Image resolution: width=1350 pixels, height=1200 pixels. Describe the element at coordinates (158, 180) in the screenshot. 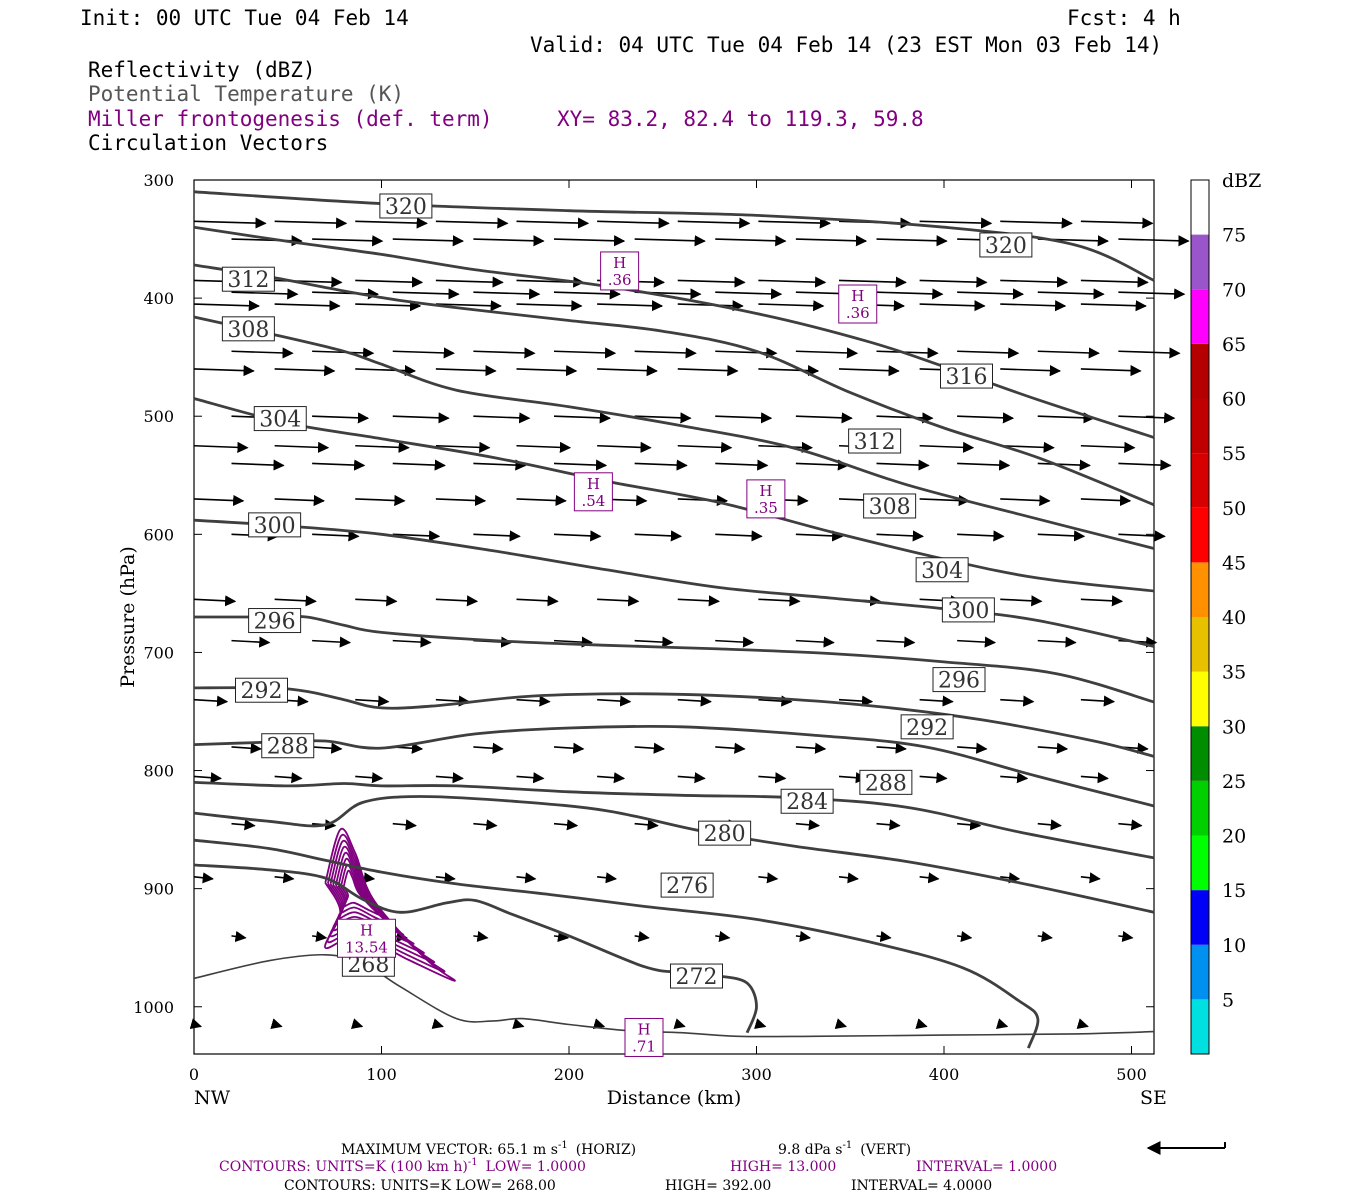

I see `y-tick-label: 300` at that location.